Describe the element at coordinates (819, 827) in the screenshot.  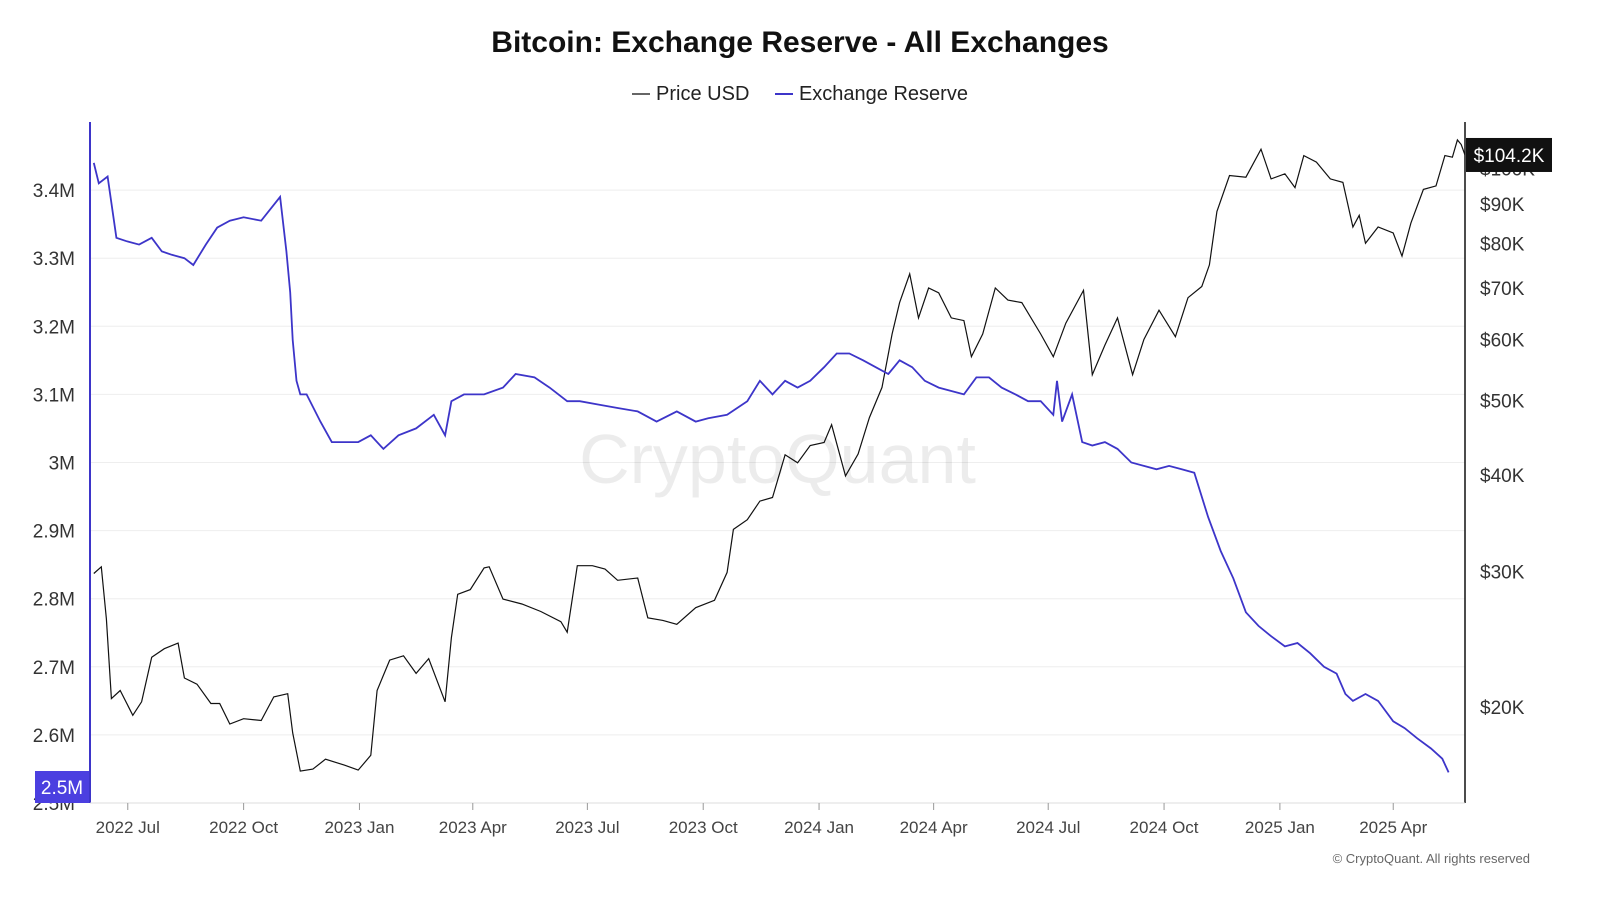
I see `x-tick-label: 2024 Jan` at that location.